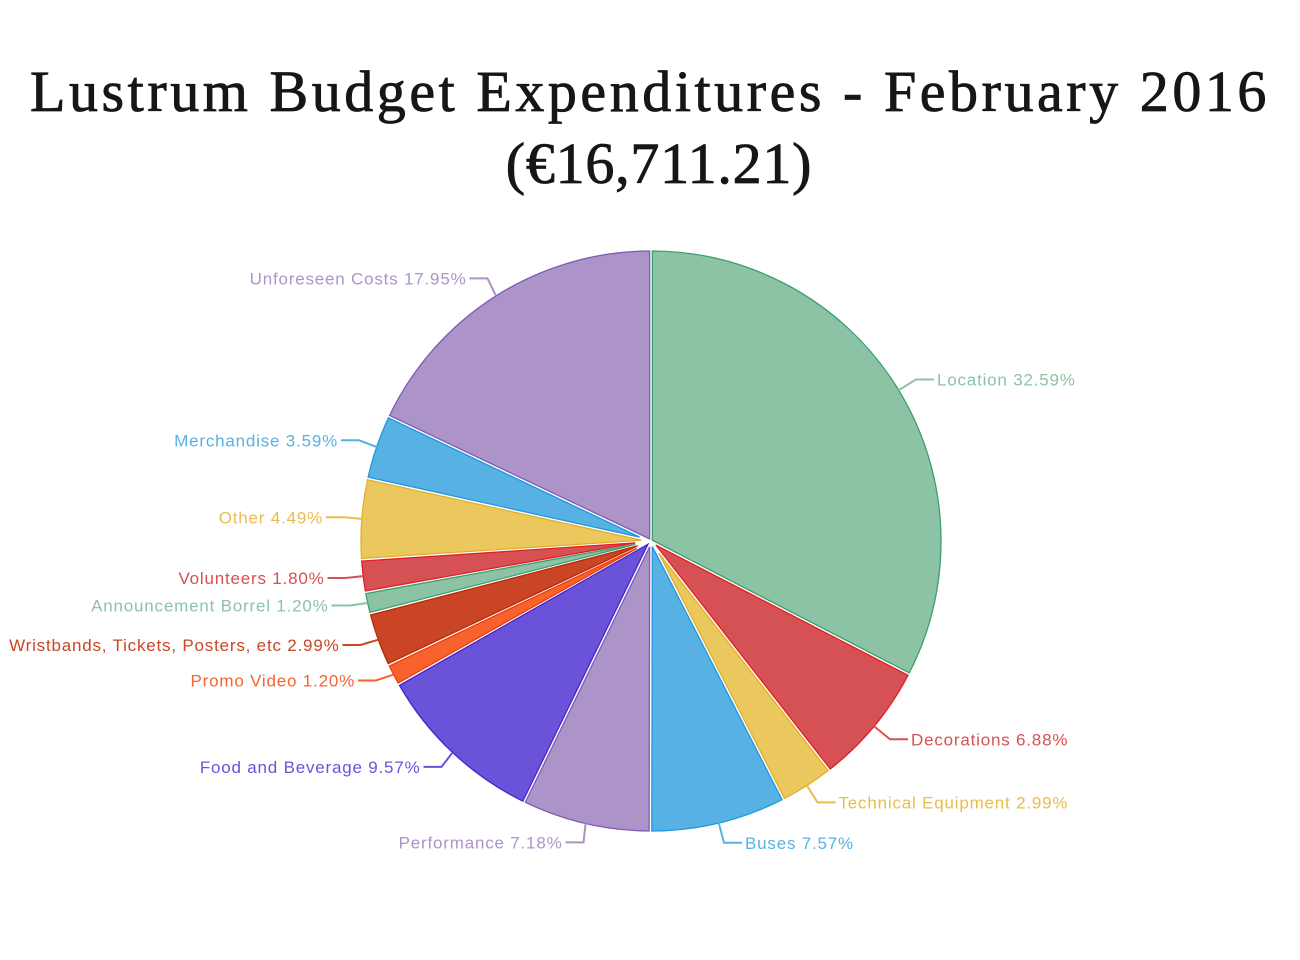 The image size is (1300, 960). I want to click on svg-text: Other 4.49%, so click(271, 517).